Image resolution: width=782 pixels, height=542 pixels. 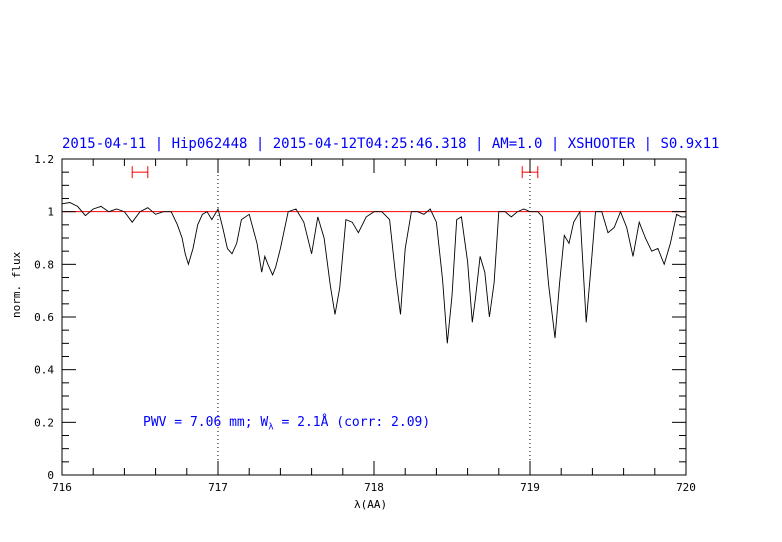 What do you see at coordinates (374, 487) in the screenshot?
I see `x-tick-label: 718` at bounding box center [374, 487].